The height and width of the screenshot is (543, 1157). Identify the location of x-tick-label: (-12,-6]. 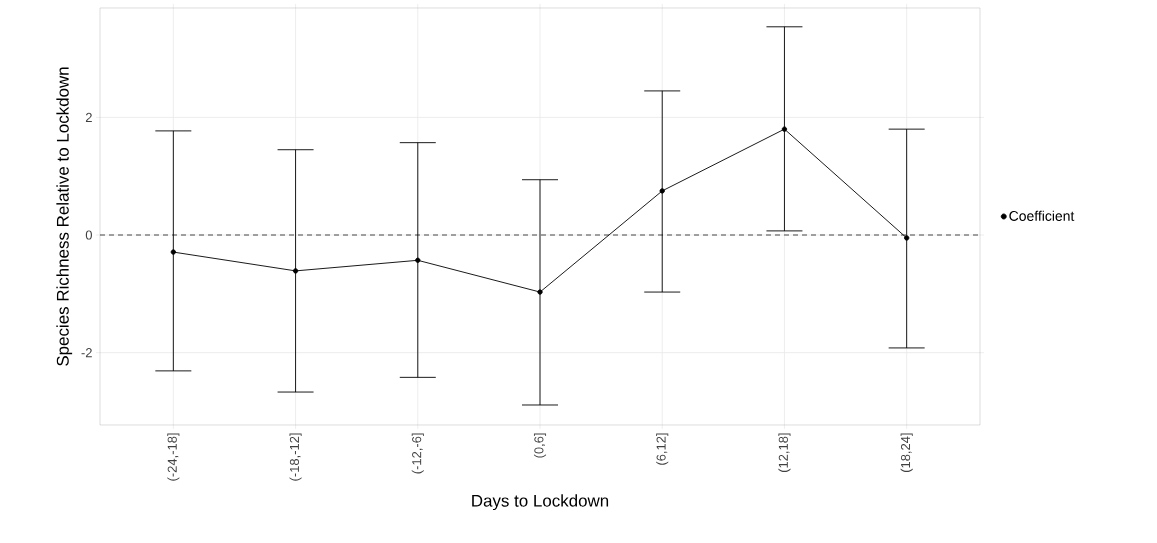
(417, 453).